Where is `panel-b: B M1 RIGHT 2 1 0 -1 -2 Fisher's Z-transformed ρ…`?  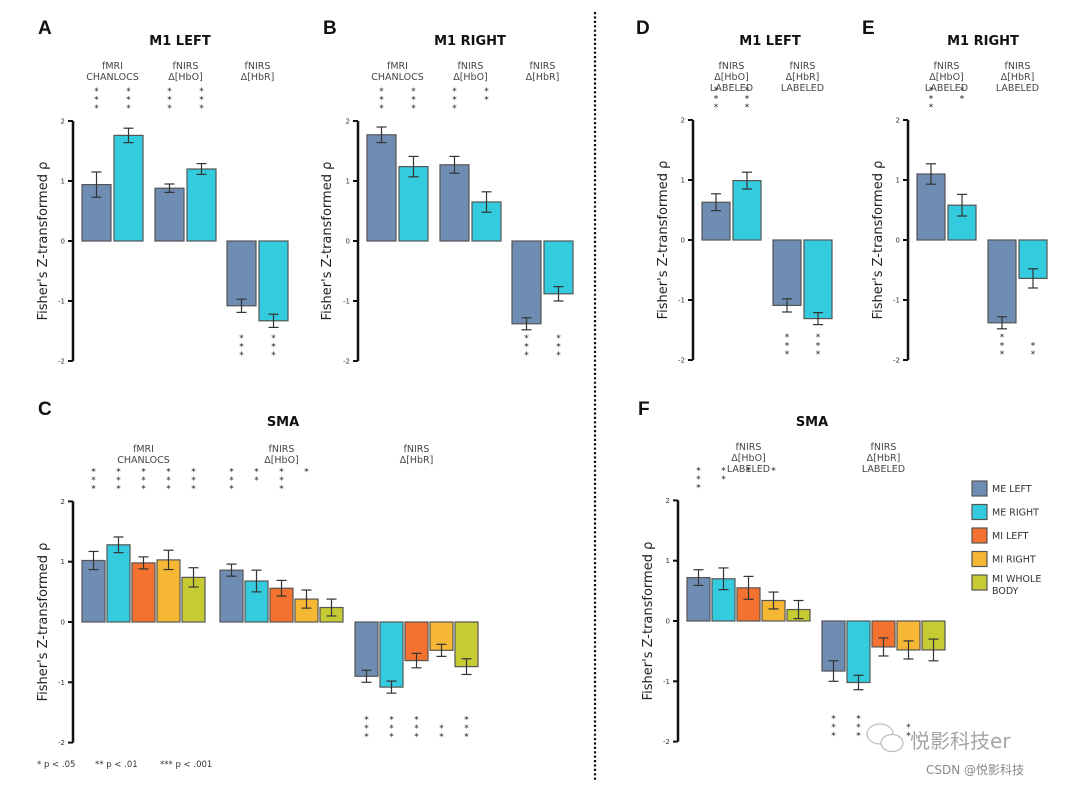
panel-b: B M1 RIGHT 2 1 0 -1 -2 Fisher's Z-transformed ρ… is located at coordinates (447, 192).